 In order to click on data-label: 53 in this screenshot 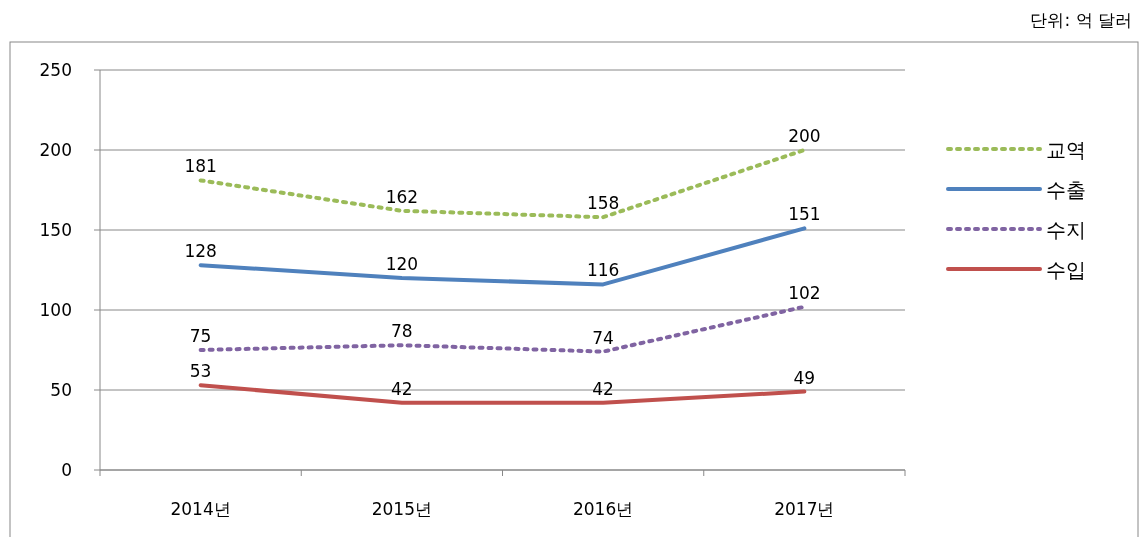, I will do `click(200, 371)`.